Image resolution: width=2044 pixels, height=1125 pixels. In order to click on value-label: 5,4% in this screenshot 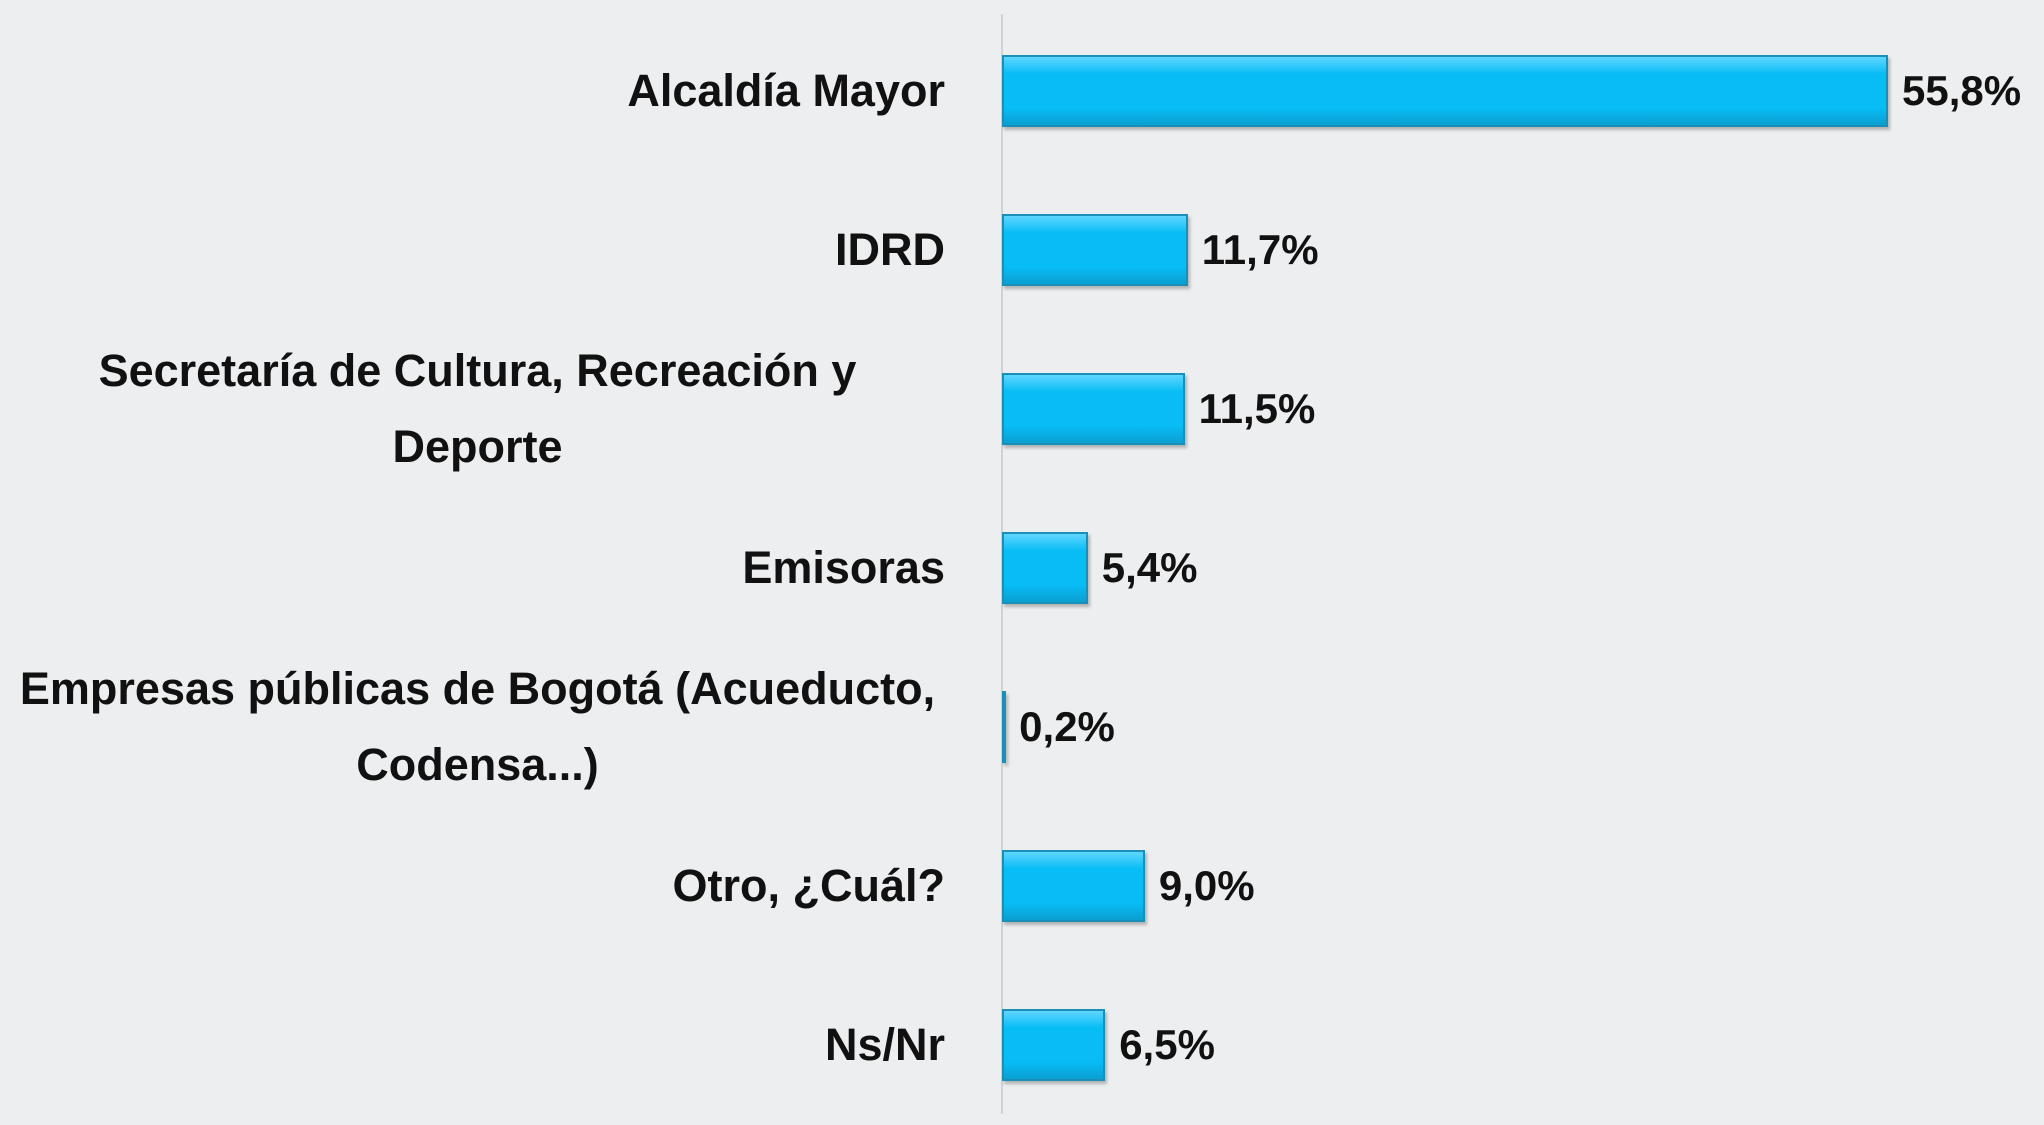, I will do `click(1149, 567)`.